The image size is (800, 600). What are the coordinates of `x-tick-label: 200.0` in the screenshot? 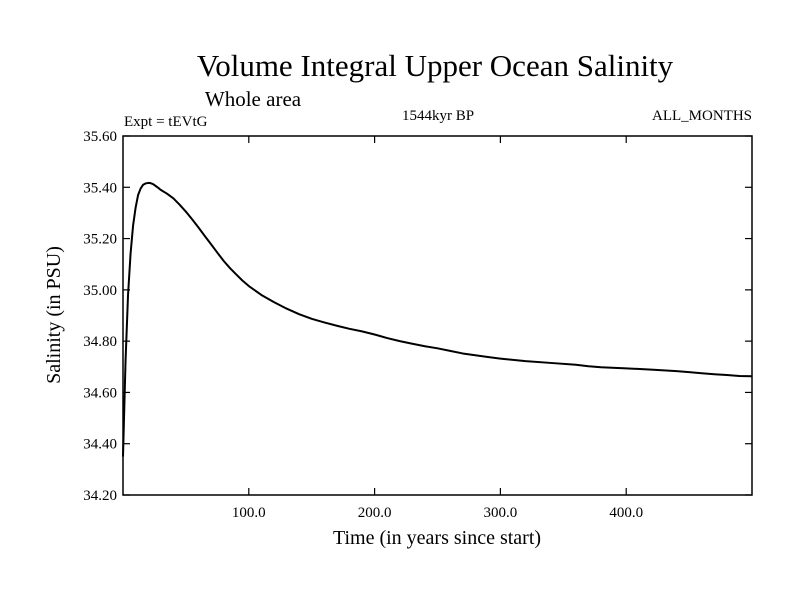 It's located at (375, 513).